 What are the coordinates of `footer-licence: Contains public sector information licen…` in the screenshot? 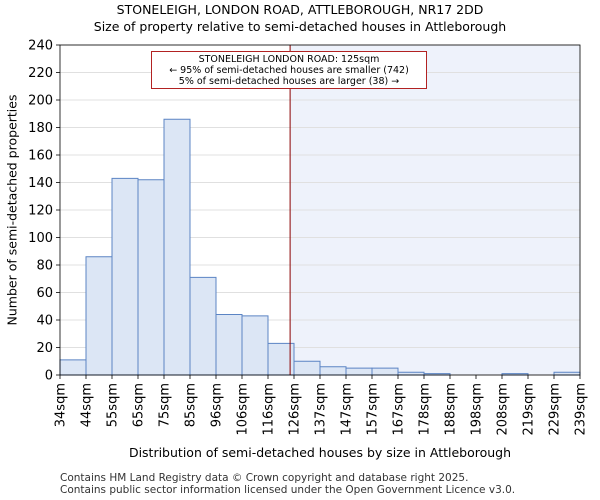 It's located at (288, 490).